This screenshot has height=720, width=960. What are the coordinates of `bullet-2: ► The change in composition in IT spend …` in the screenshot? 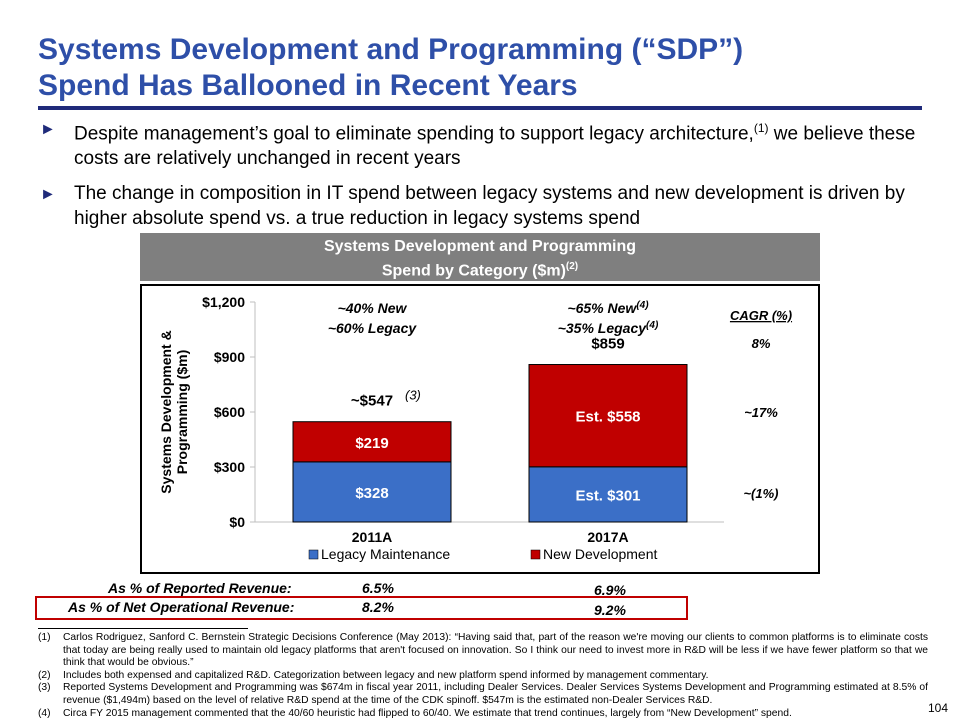 It's located at (480, 206).